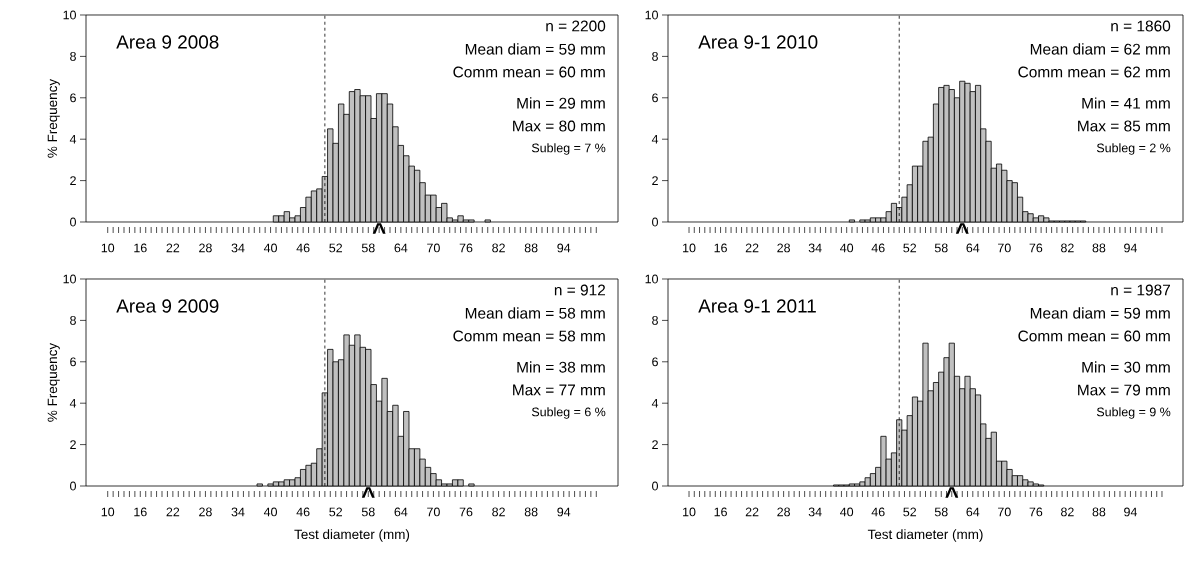 Image resolution: width=1186 pixels, height=564 pixels. Describe the element at coordinates (559, 126) in the screenshot. I see `annotation: Max = 80 mm` at that location.